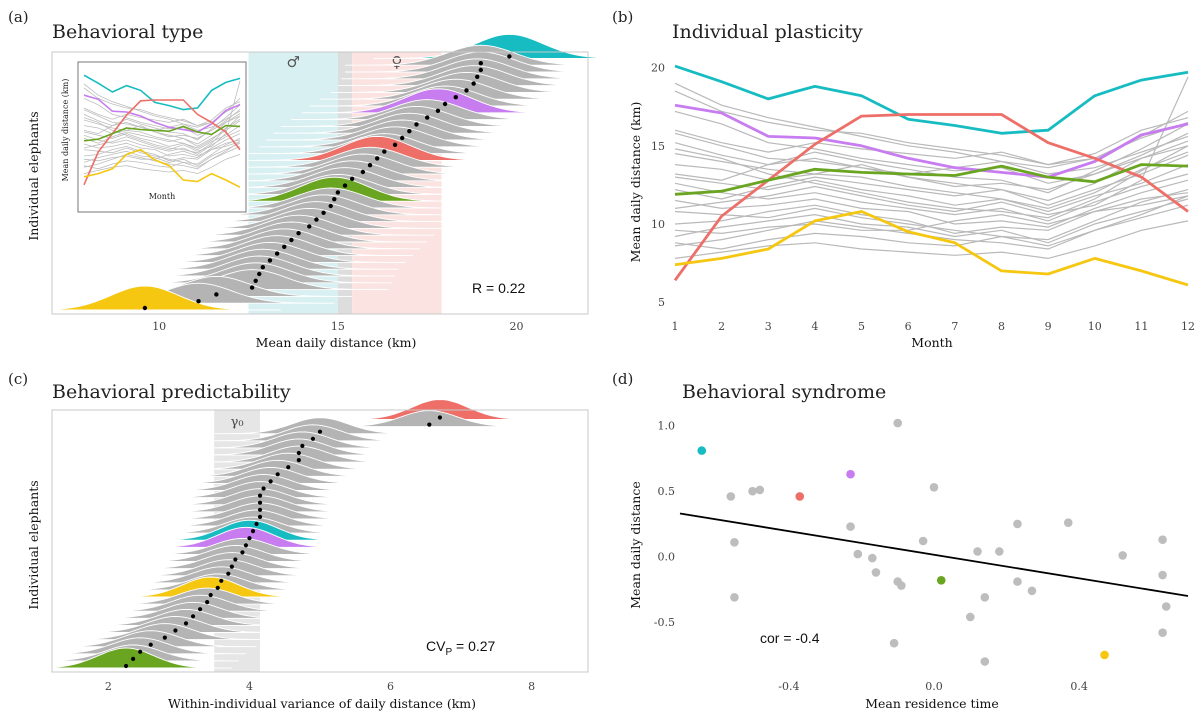 This screenshot has height=720, width=1200. I want to click on panel-d-label: (d), so click(622, 379).